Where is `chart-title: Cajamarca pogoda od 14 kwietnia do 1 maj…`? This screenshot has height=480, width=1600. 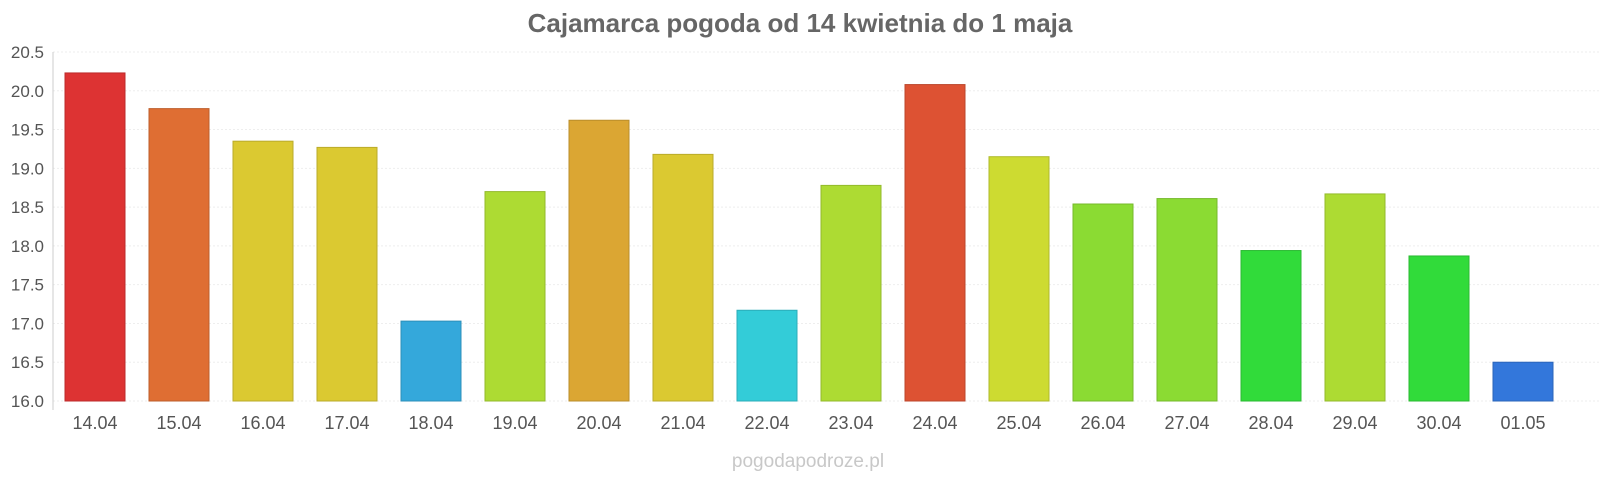
chart-title: Cajamarca pogoda od 14 kwietnia do 1 maj… is located at coordinates (800, 23).